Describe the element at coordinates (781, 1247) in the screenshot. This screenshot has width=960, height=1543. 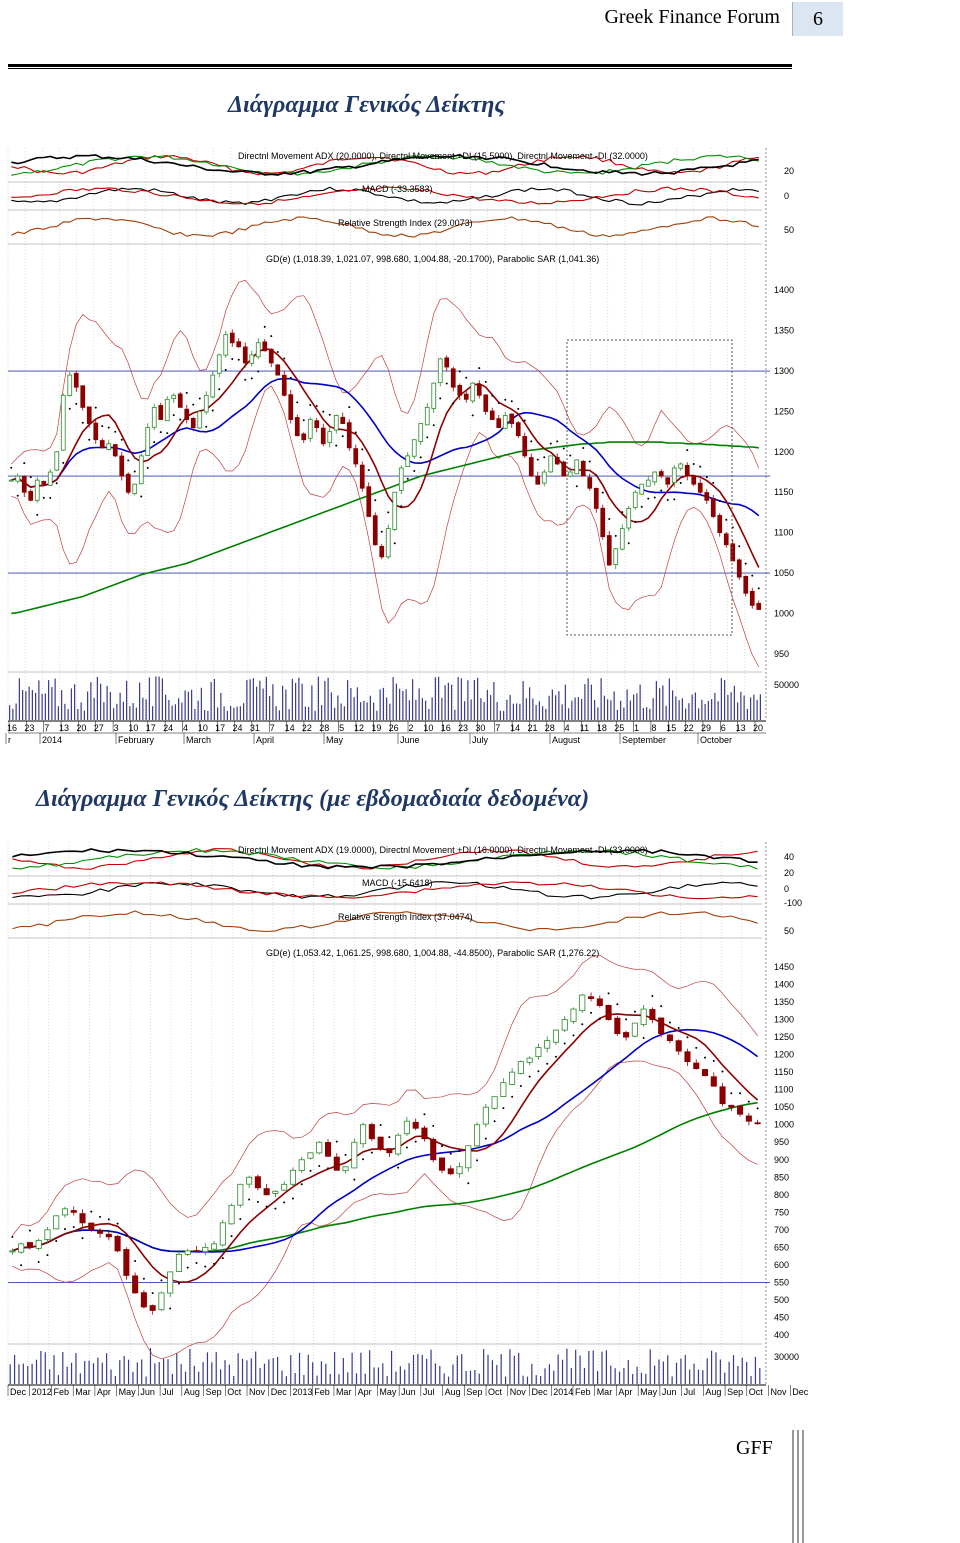
I see `y-tick-label: 650` at that location.